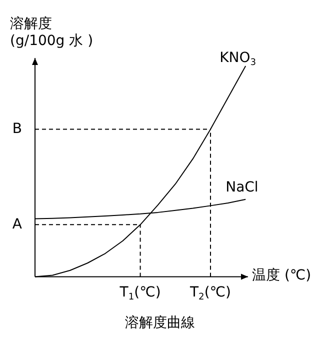 The image size is (320, 340). I want to click on x-tick-label: T$_{2}$(℃), so click(210, 294).